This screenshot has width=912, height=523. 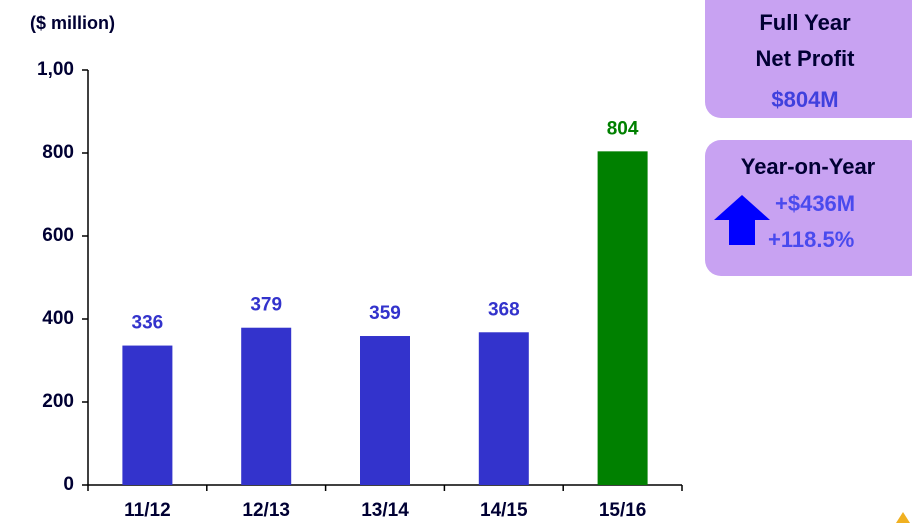 What do you see at coordinates (623, 510) in the screenshot?
I see `x-tick-label: 15/16` at bounding box center [623, 510].